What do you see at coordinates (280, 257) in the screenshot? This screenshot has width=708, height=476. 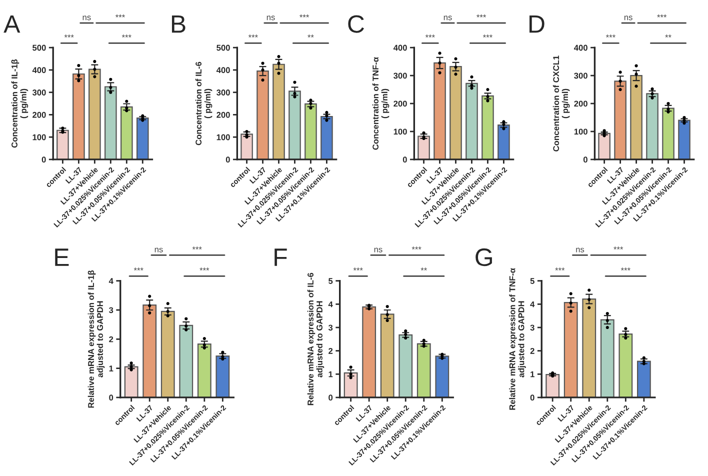 I see `chart-title: F` at bounding box center [280, 257].